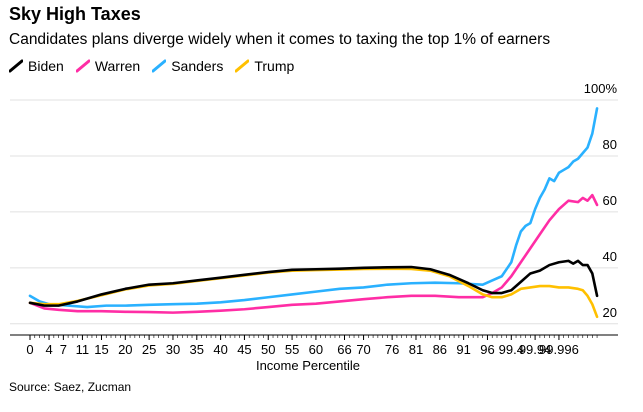 This screenshot has width=643, height=412. I want to click on legend-item-trump: Trump, so click(264, 66).